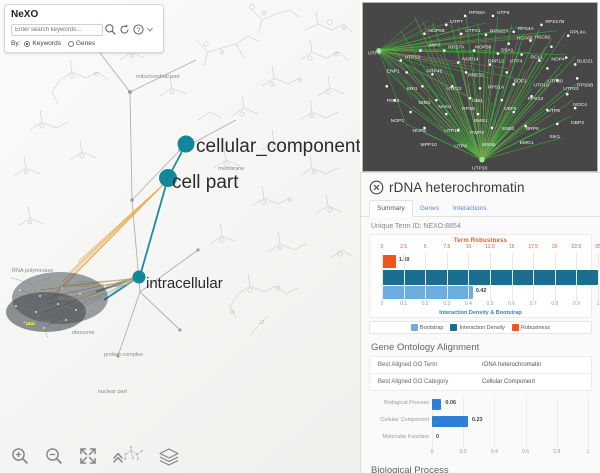 The height and width of the screenshot is (473, 600). I want to click on axis-tick: 1, so click(588, 452).